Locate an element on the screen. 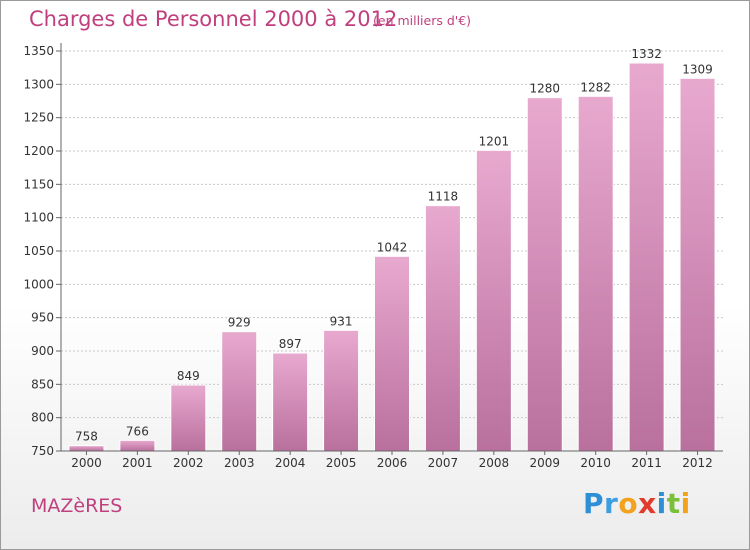  bar-2008 is located at coordinates (493, 300).